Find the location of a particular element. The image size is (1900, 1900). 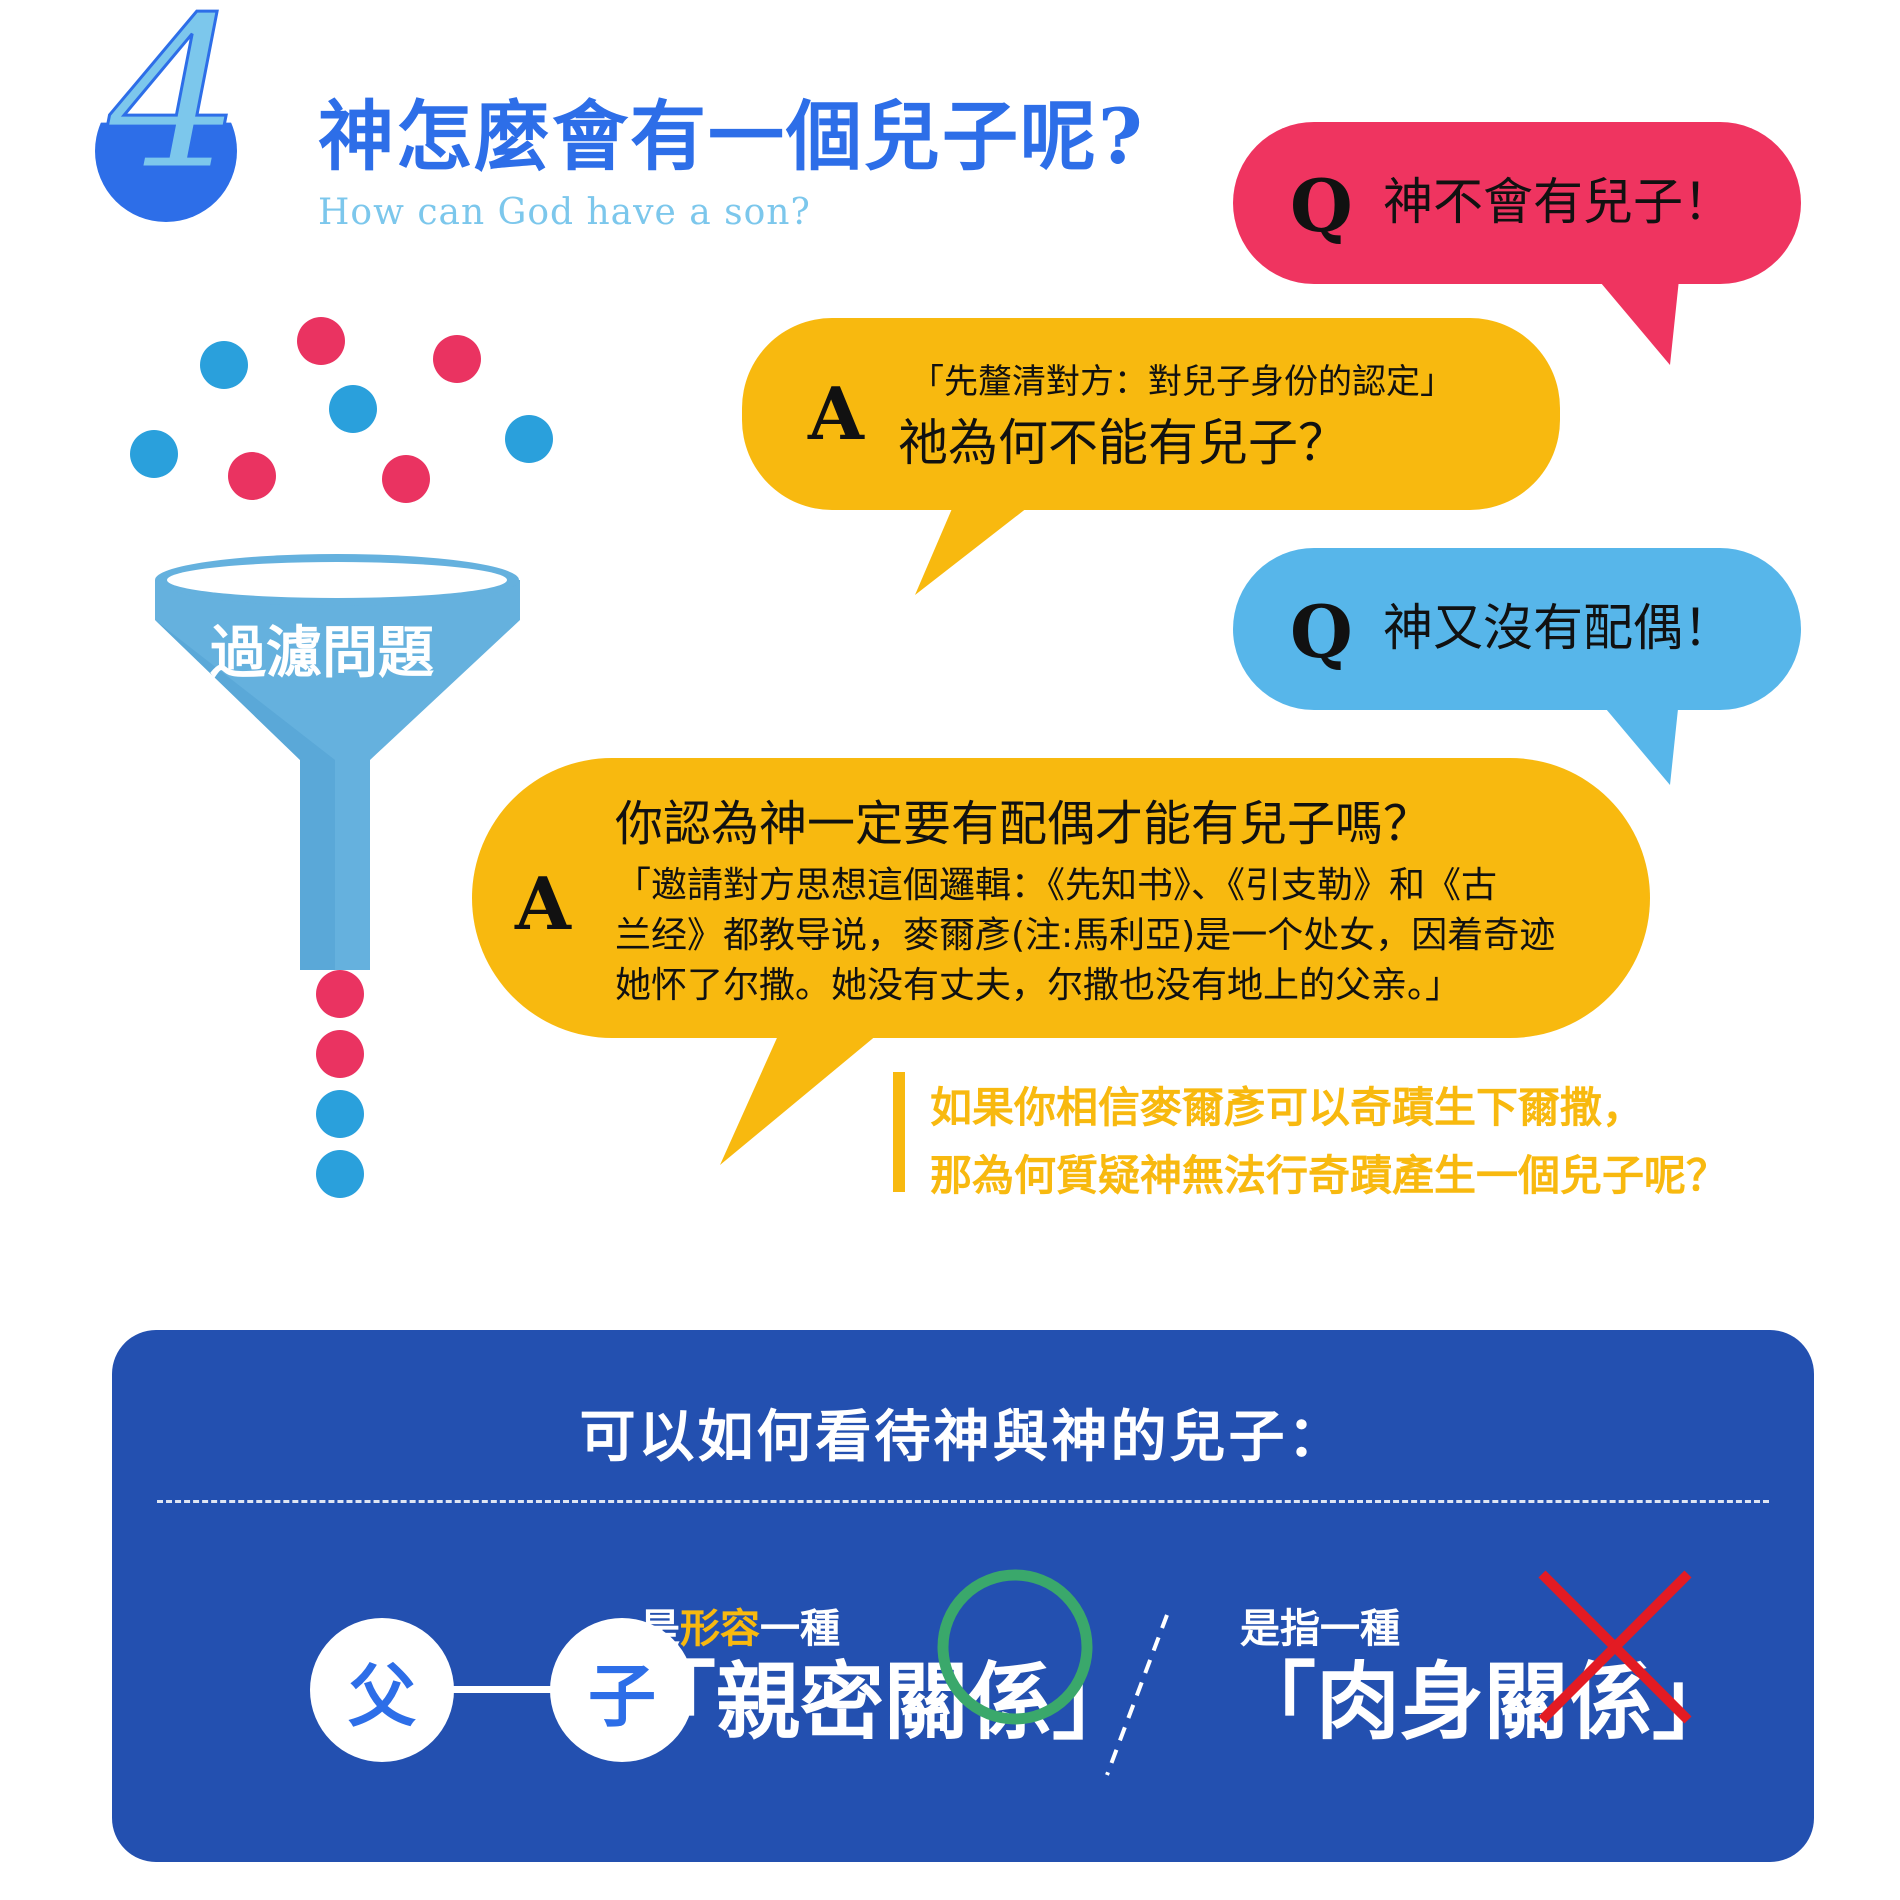

funnel-label: 過濾問題 is located at coordinates (322, 653).